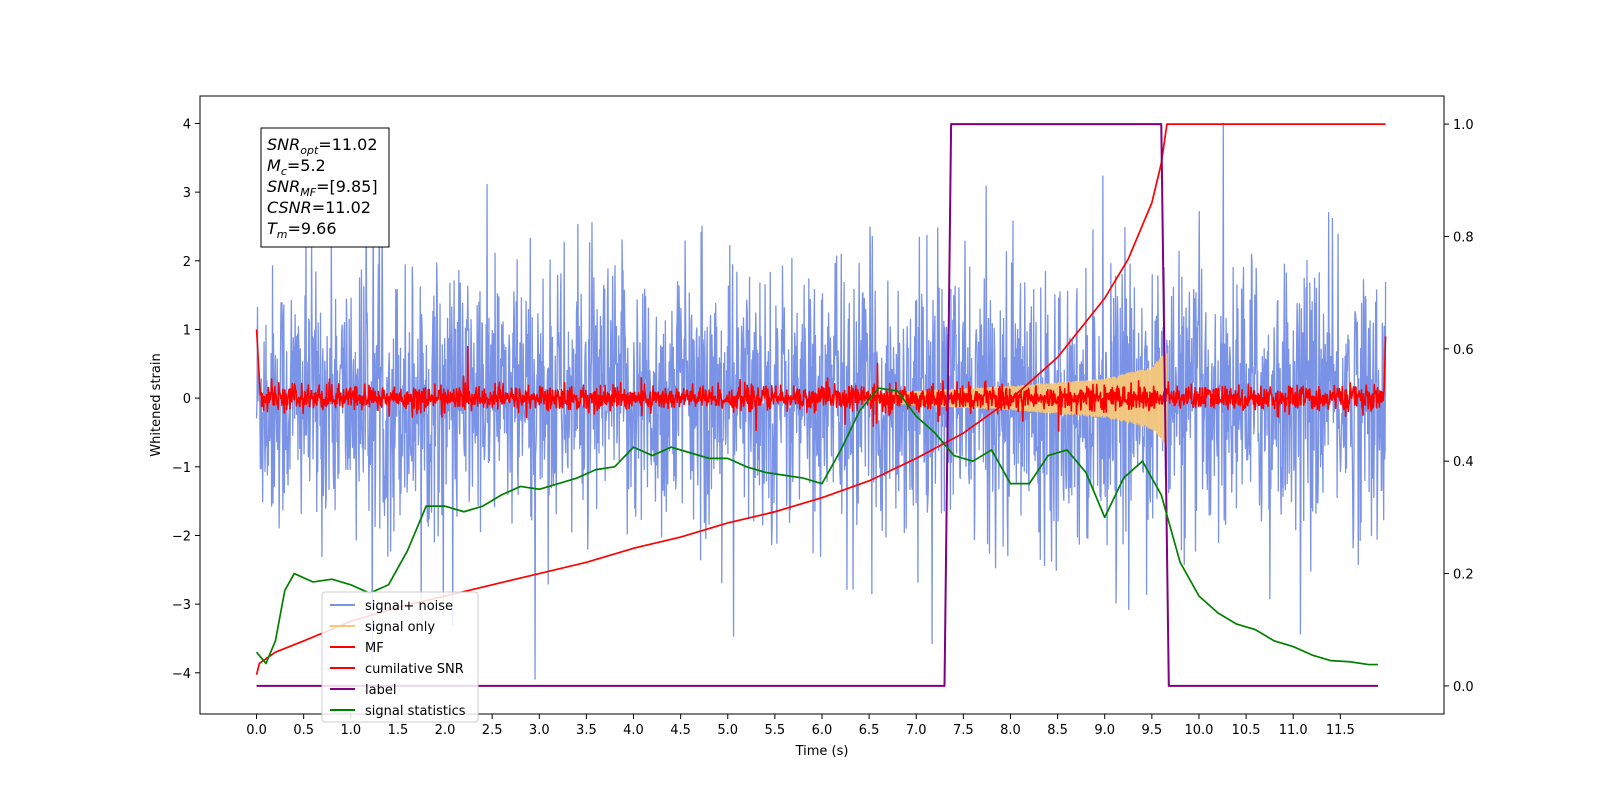 The width and height of the screenshot is (1600, 800). Describe the element at coordinates (492, 730) in the screenshot. I see `x-tick-label: 2.5` at that location.